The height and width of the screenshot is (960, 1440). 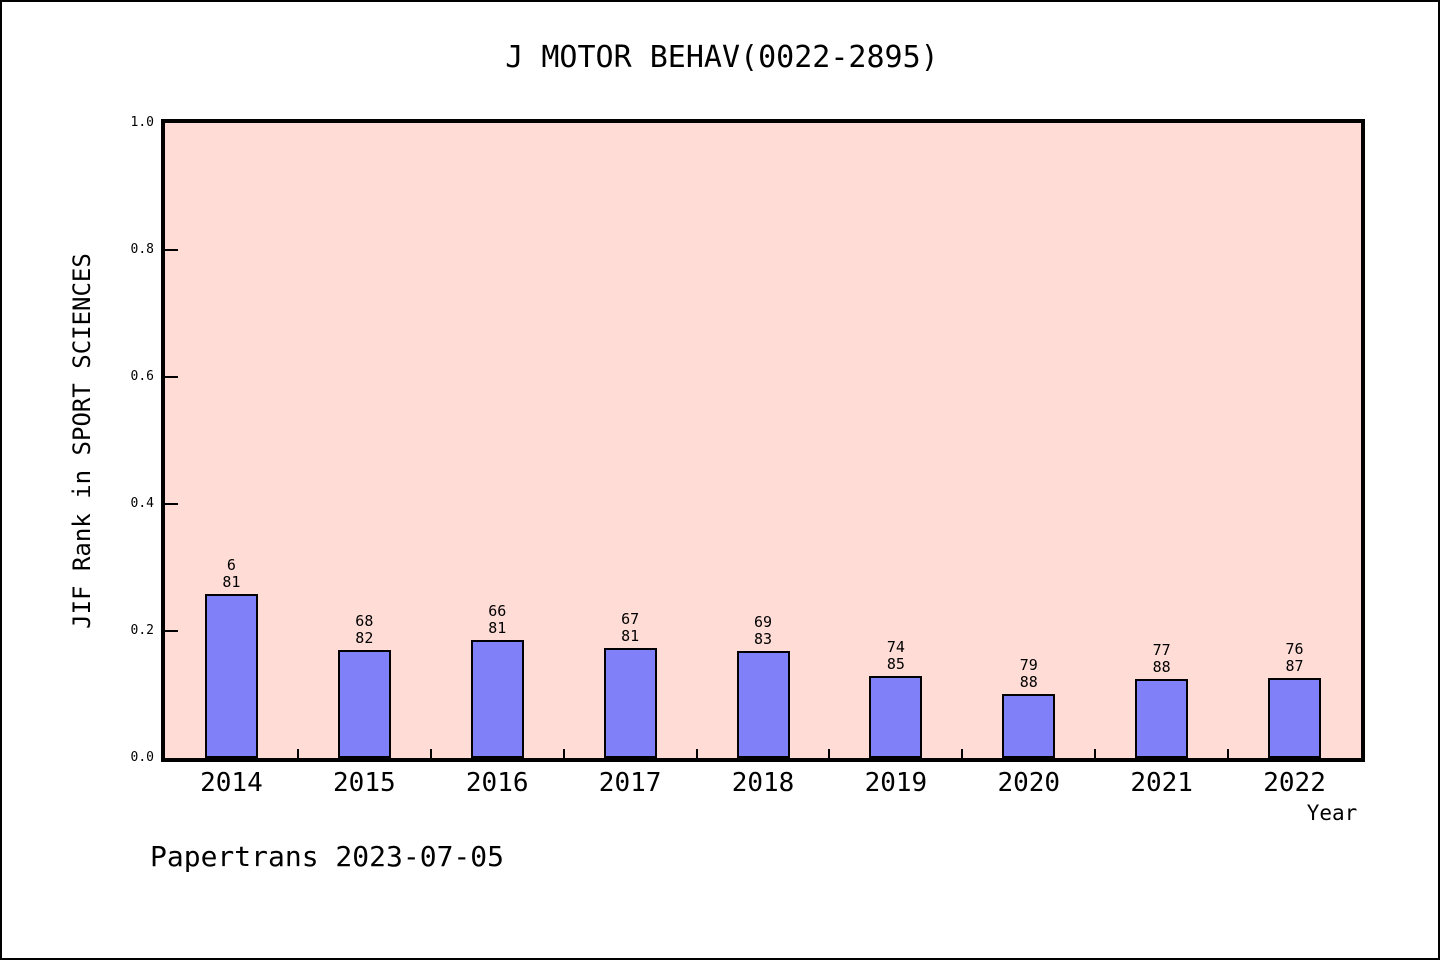 I want to click on x-tick-label-2021: 2021, so click(x=1161, y=783).